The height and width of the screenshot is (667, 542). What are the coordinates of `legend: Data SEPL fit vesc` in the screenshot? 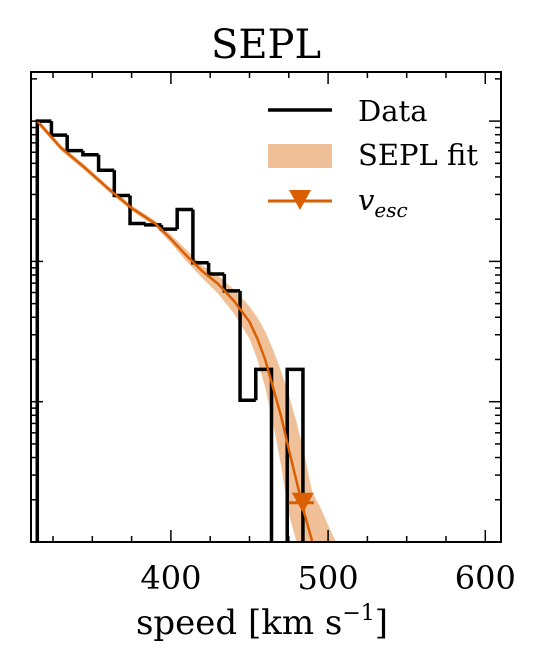 It's located at (373, 158).